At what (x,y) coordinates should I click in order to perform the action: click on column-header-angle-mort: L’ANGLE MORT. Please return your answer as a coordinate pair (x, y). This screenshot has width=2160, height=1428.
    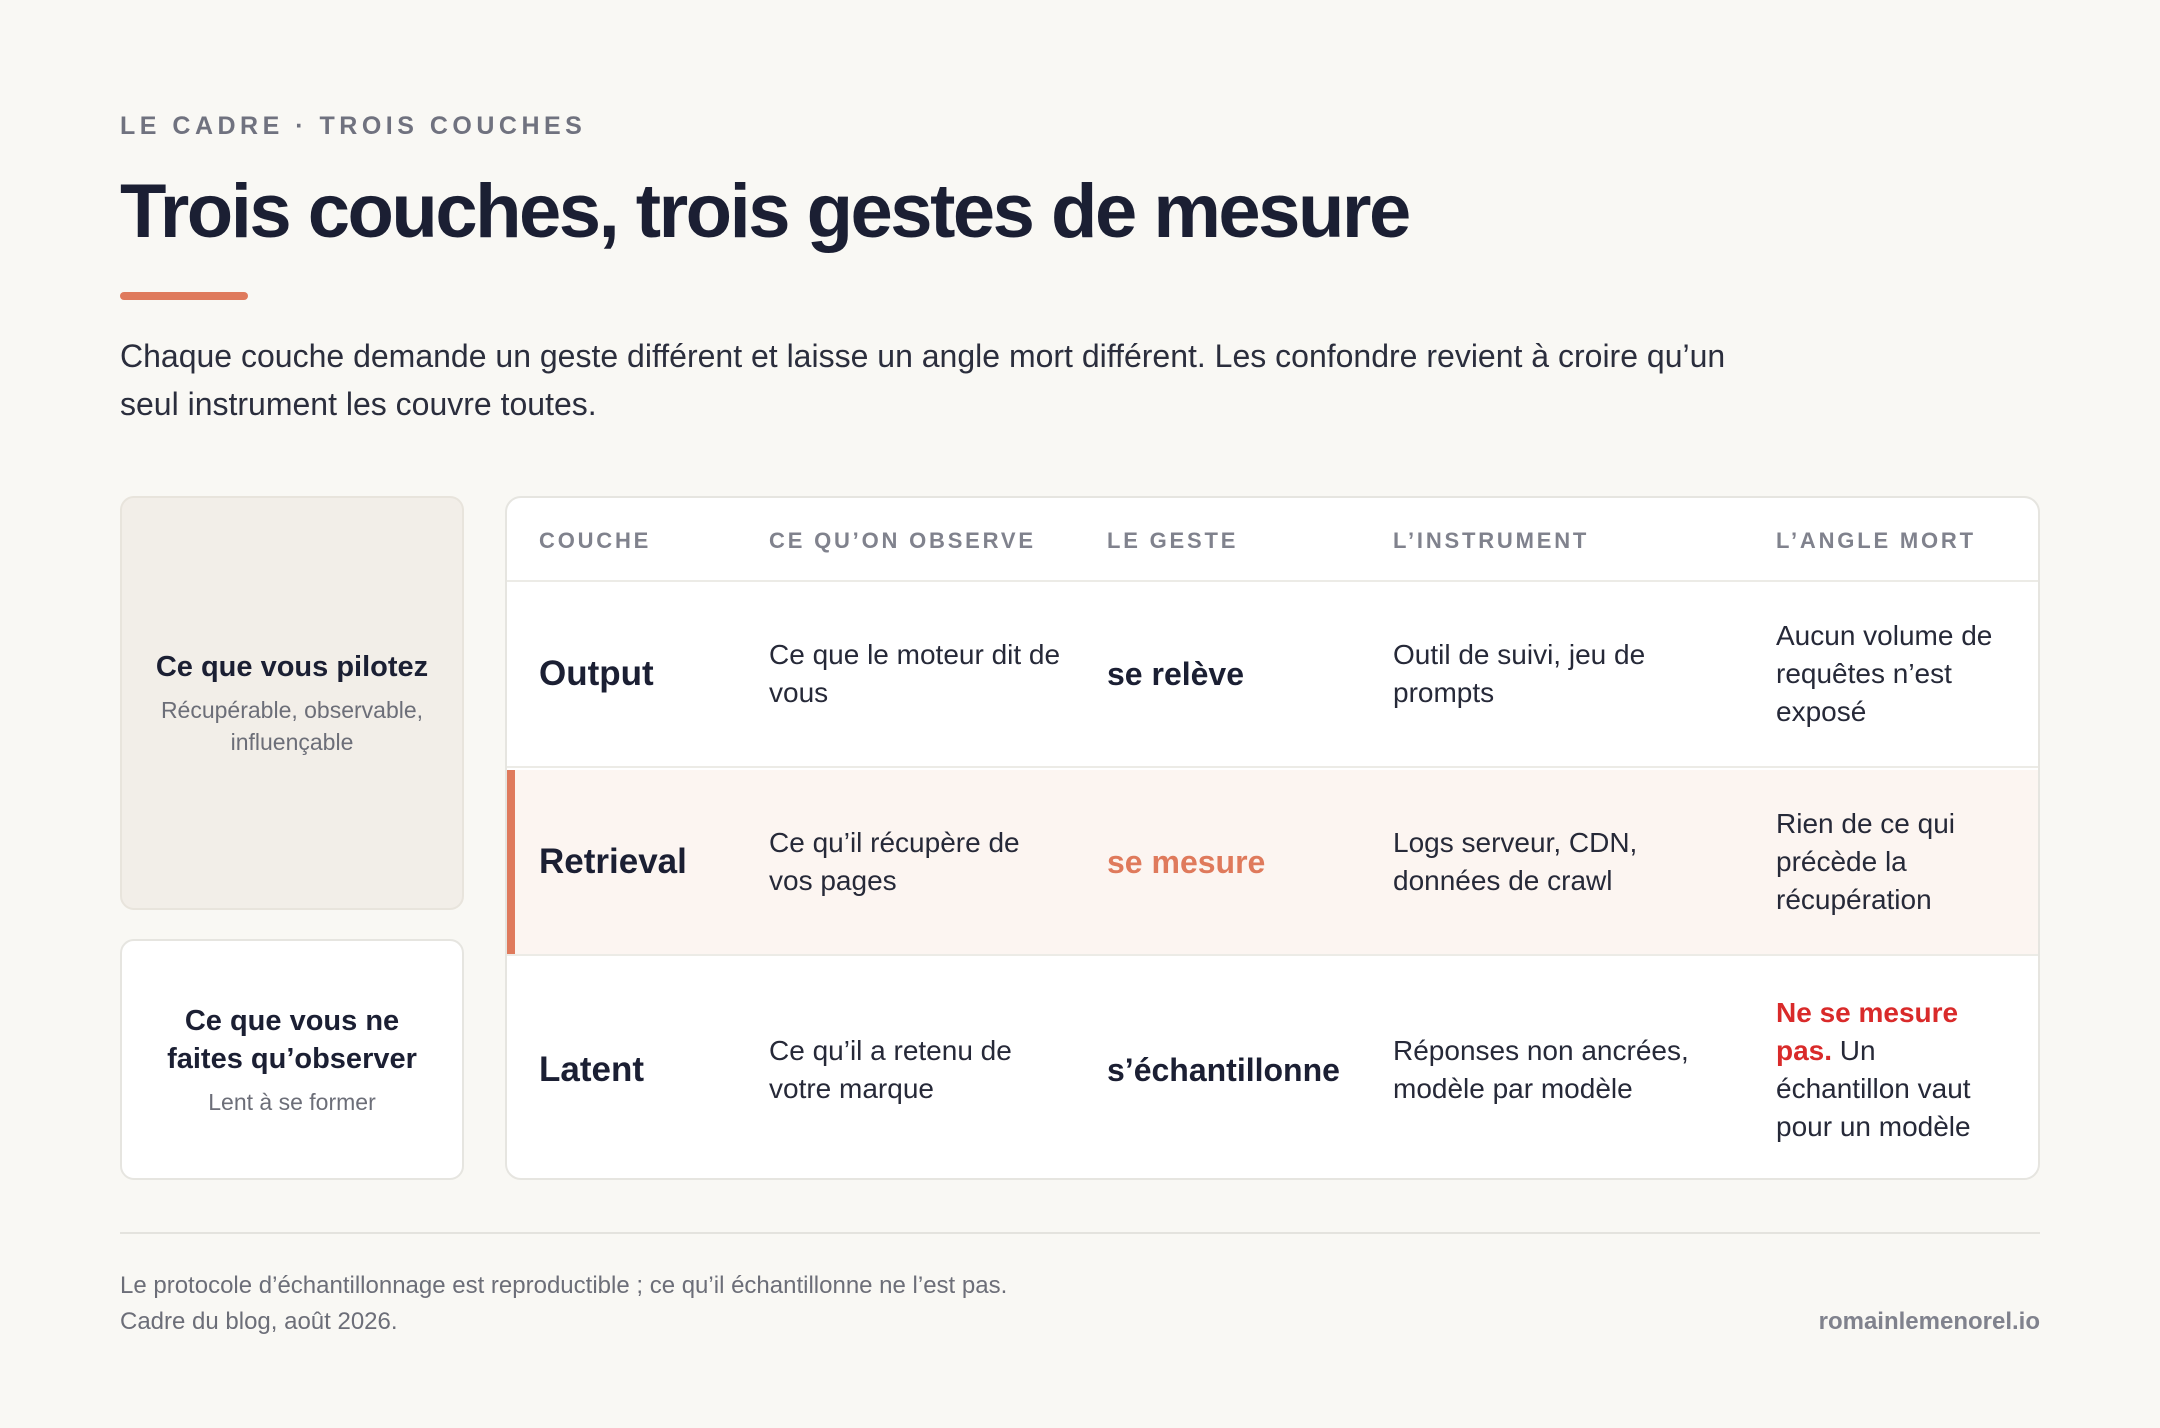
    Looking at the image, I should click on (1876, 540).